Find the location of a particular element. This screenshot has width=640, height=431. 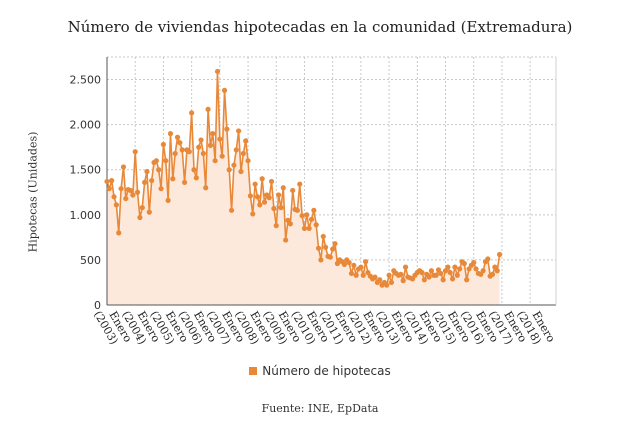

source-note: Fuente: INE, EpData is located at coordinates (320, 408).